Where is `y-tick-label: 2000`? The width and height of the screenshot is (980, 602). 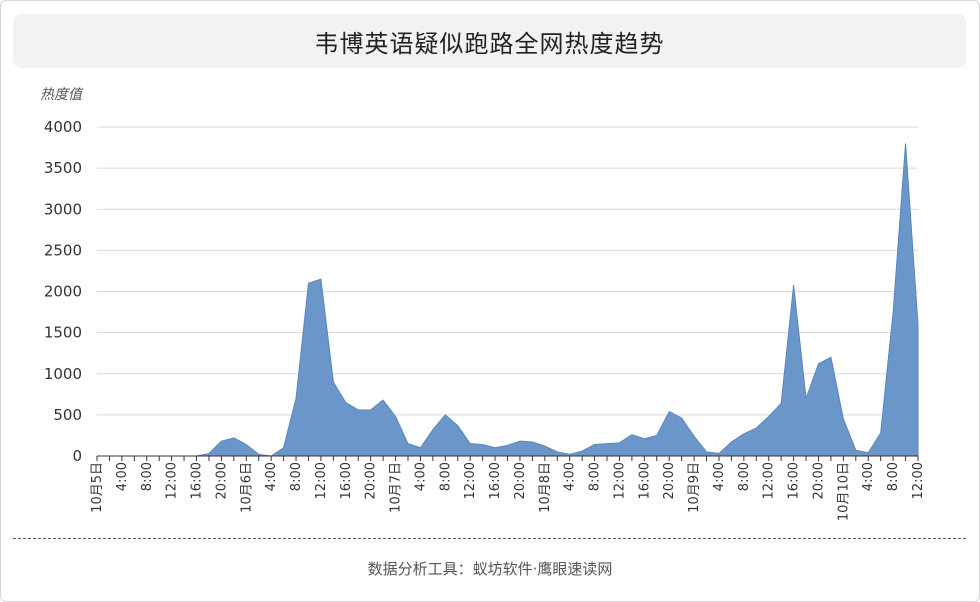
y-tick-label: 2000 is located at coordinates (63, 292).